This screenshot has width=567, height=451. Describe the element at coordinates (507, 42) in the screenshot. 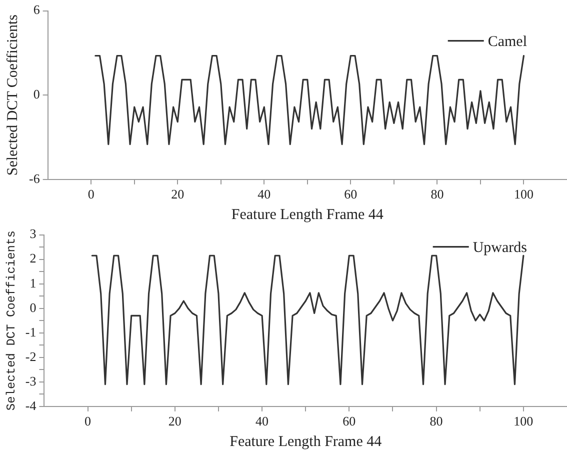

I see `legend-label: Camel` at that location.